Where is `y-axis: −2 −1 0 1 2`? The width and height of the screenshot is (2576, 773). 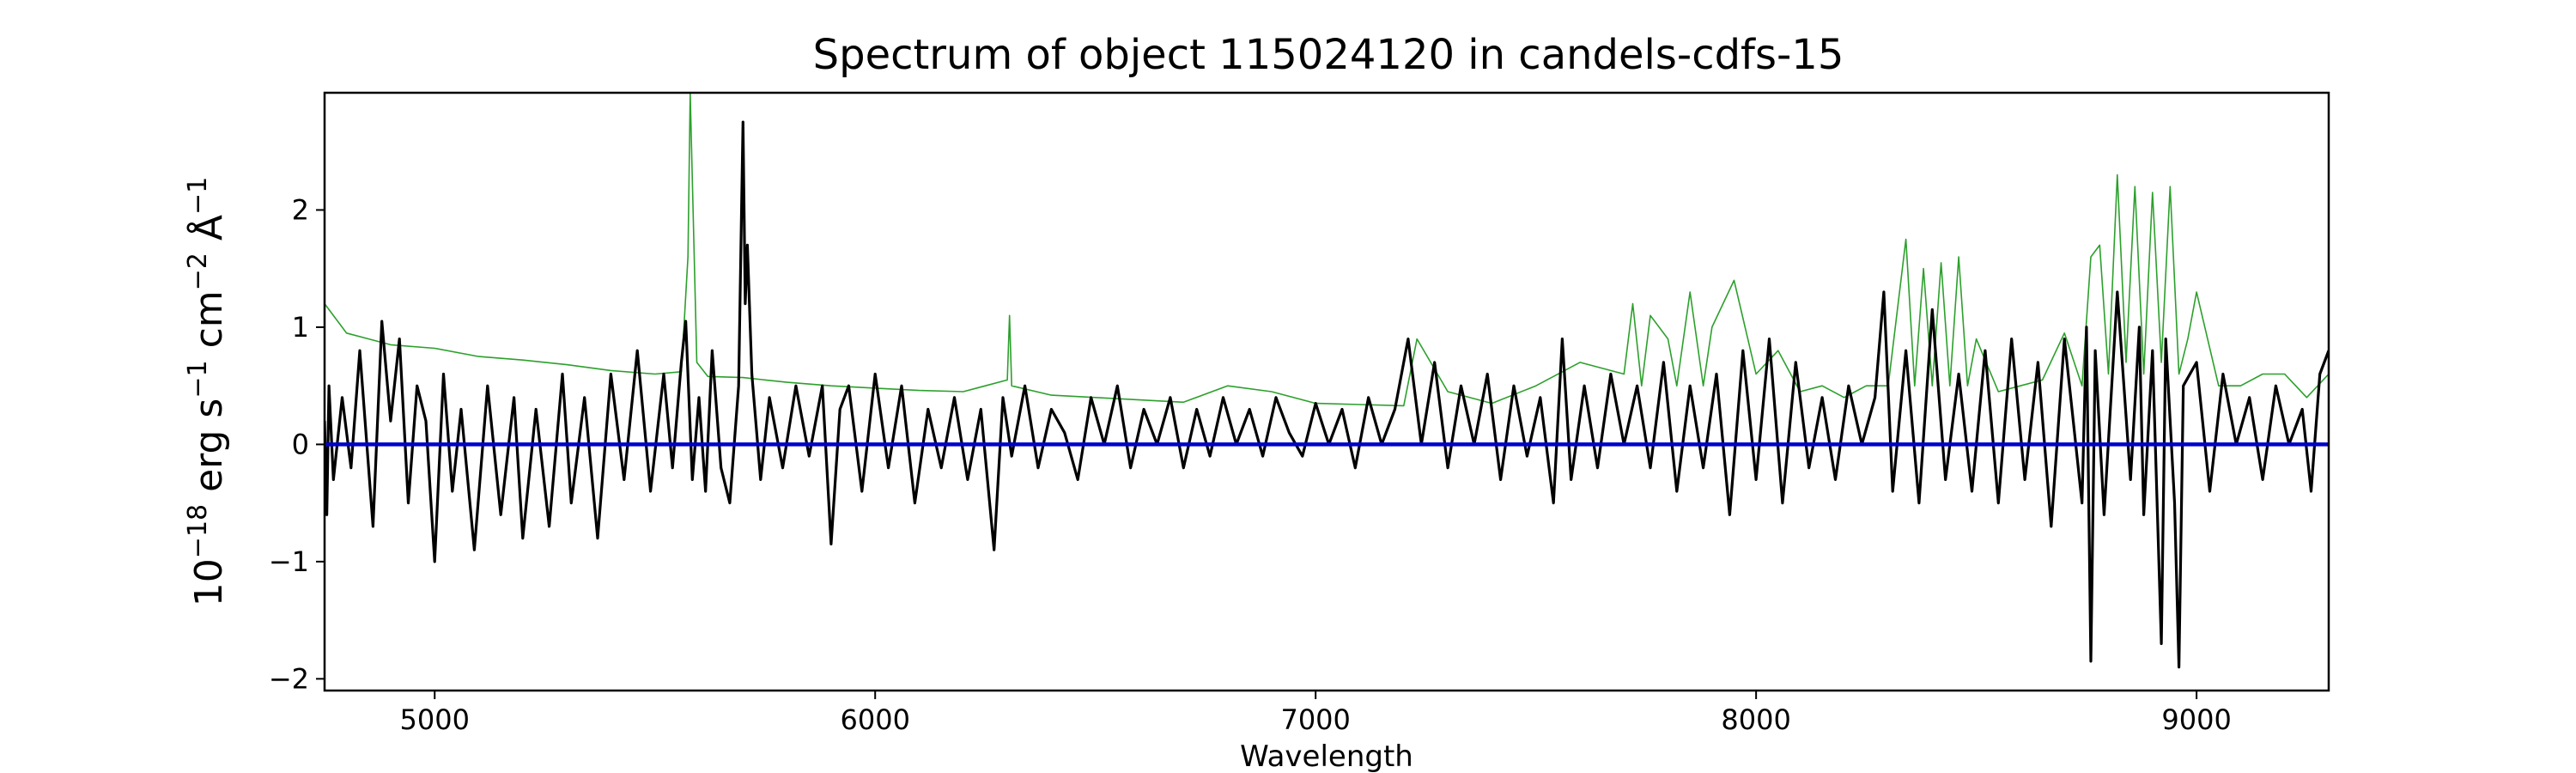
y-axis: −2 −1 0 1 2 is located at coordinates (297, 444).